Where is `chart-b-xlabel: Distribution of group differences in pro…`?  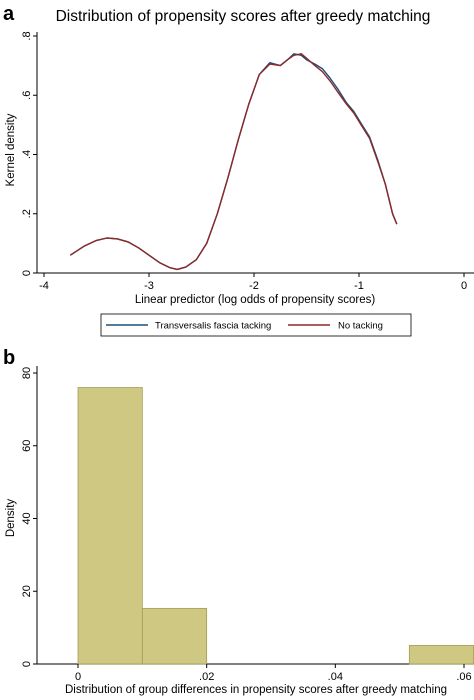 chart-b-xlabel: Distribution of group differences in pro… is located at coordinates (256, 690).